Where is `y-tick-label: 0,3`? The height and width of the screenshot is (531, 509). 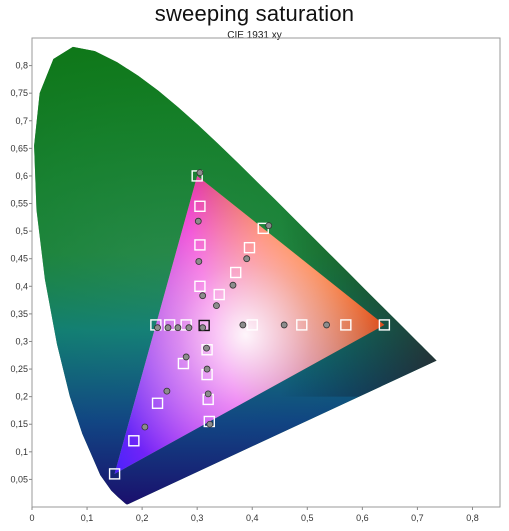 y-tick-label: 0,3 is located at coordinates (21, 341).